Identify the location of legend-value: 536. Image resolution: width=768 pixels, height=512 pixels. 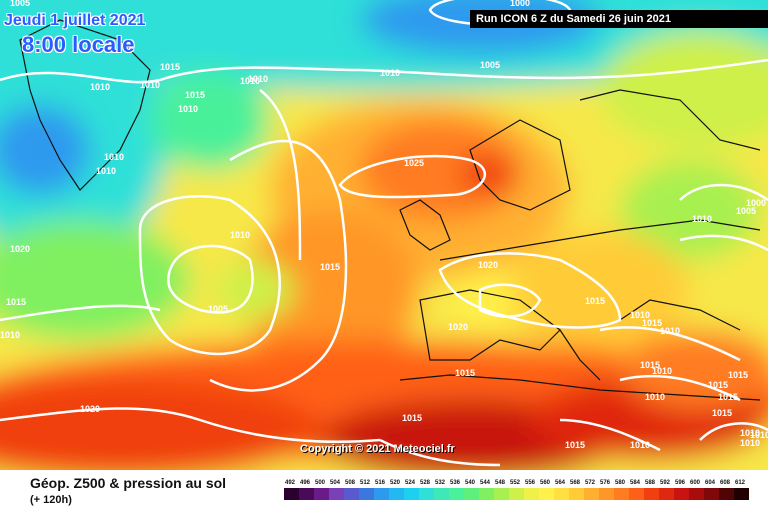
(455, 483).